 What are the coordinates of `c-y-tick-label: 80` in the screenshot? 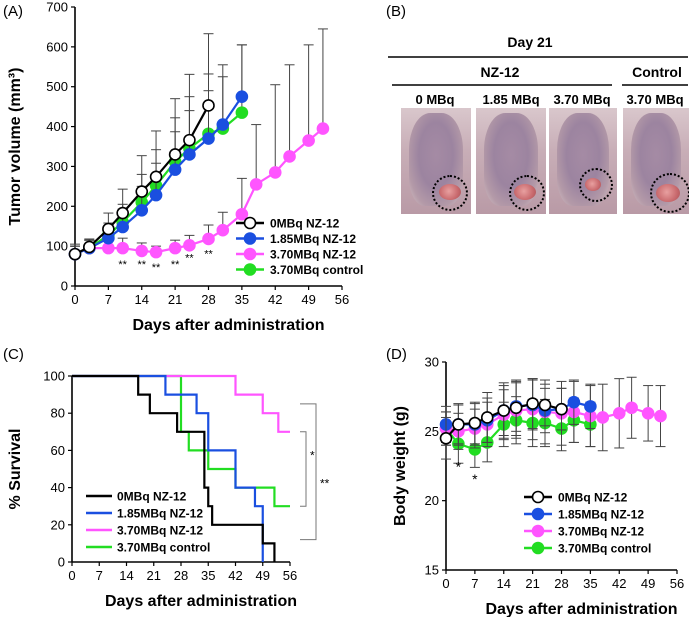 It's located at (58, 413).